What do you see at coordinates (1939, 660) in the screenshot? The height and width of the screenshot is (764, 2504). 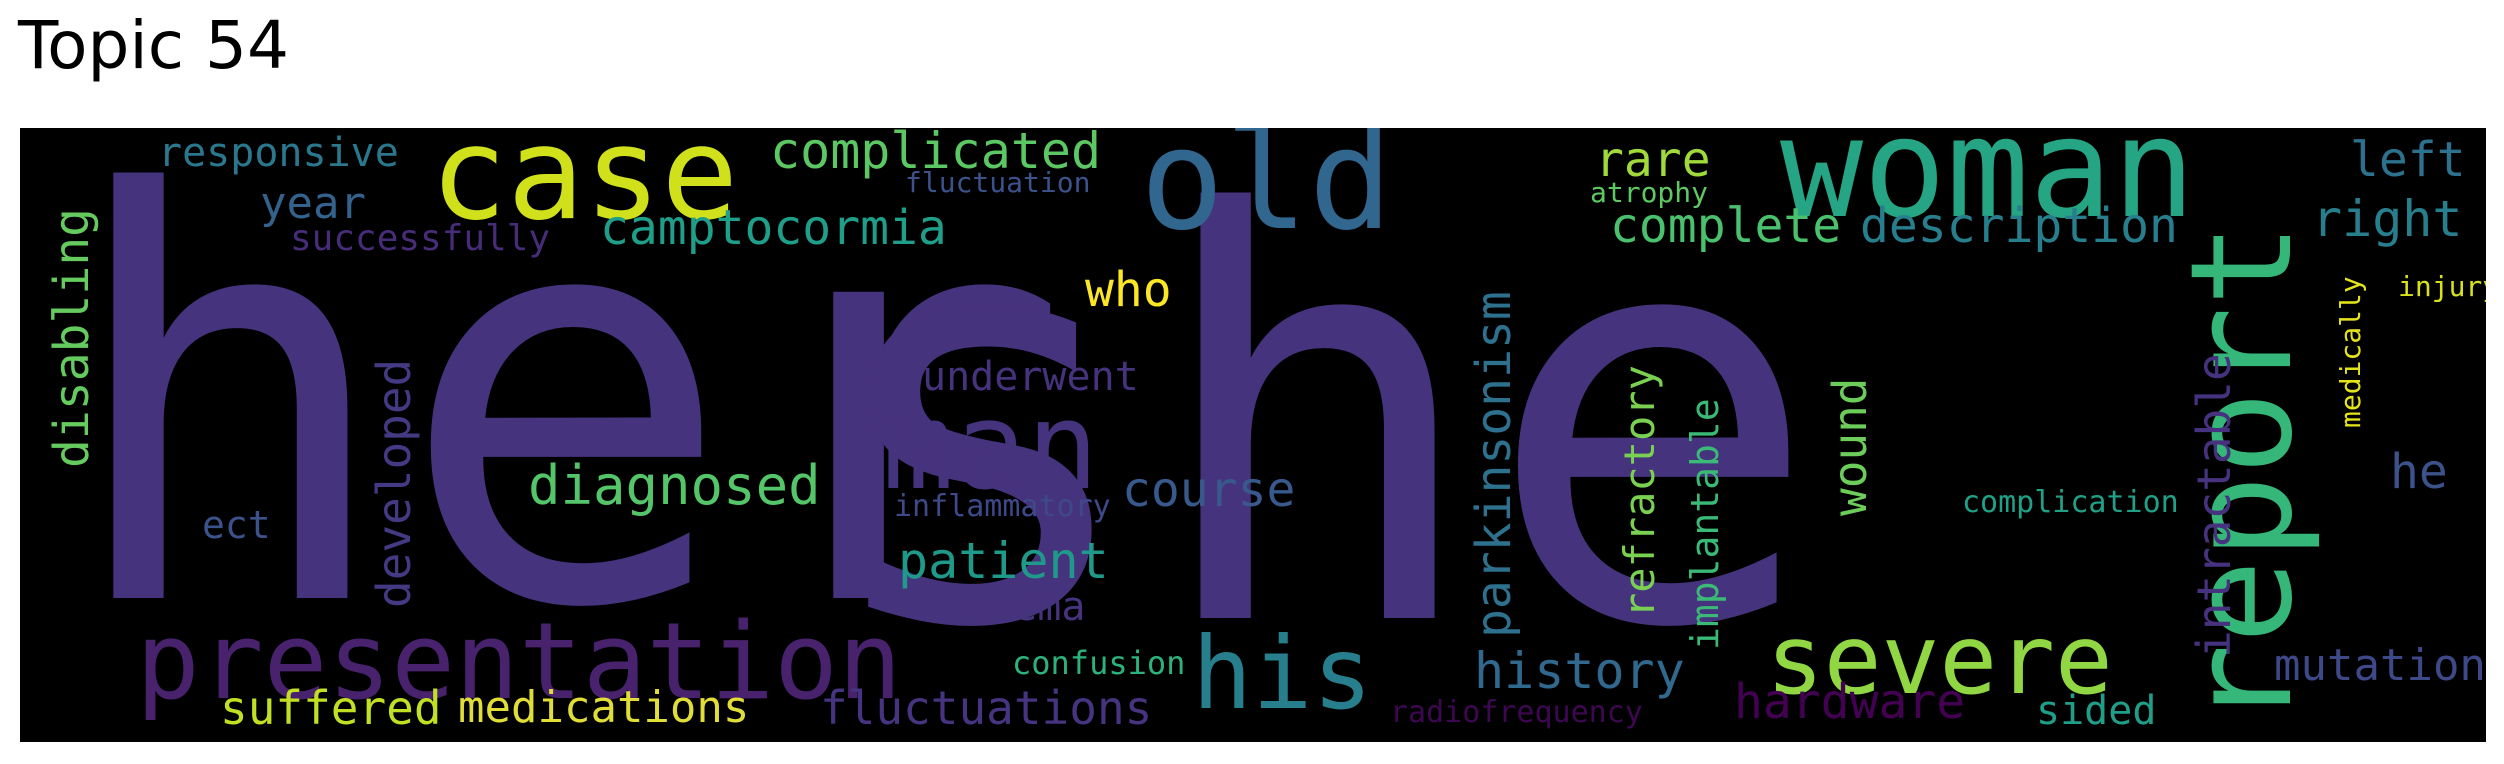 I see `word-severe: severe` at bounding box center [1939, 660].